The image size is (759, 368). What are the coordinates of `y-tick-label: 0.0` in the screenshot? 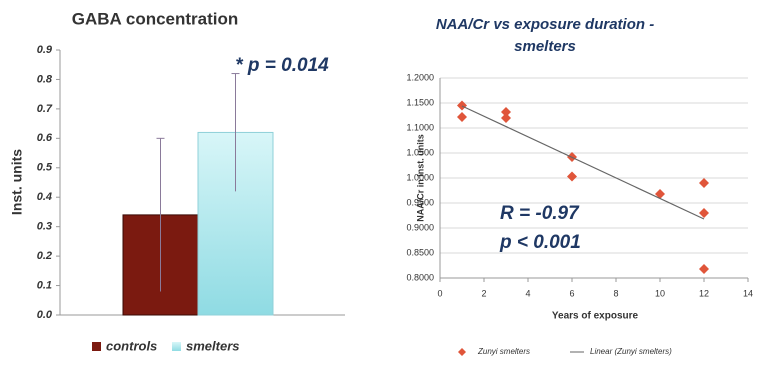 It's located at (45, 315).